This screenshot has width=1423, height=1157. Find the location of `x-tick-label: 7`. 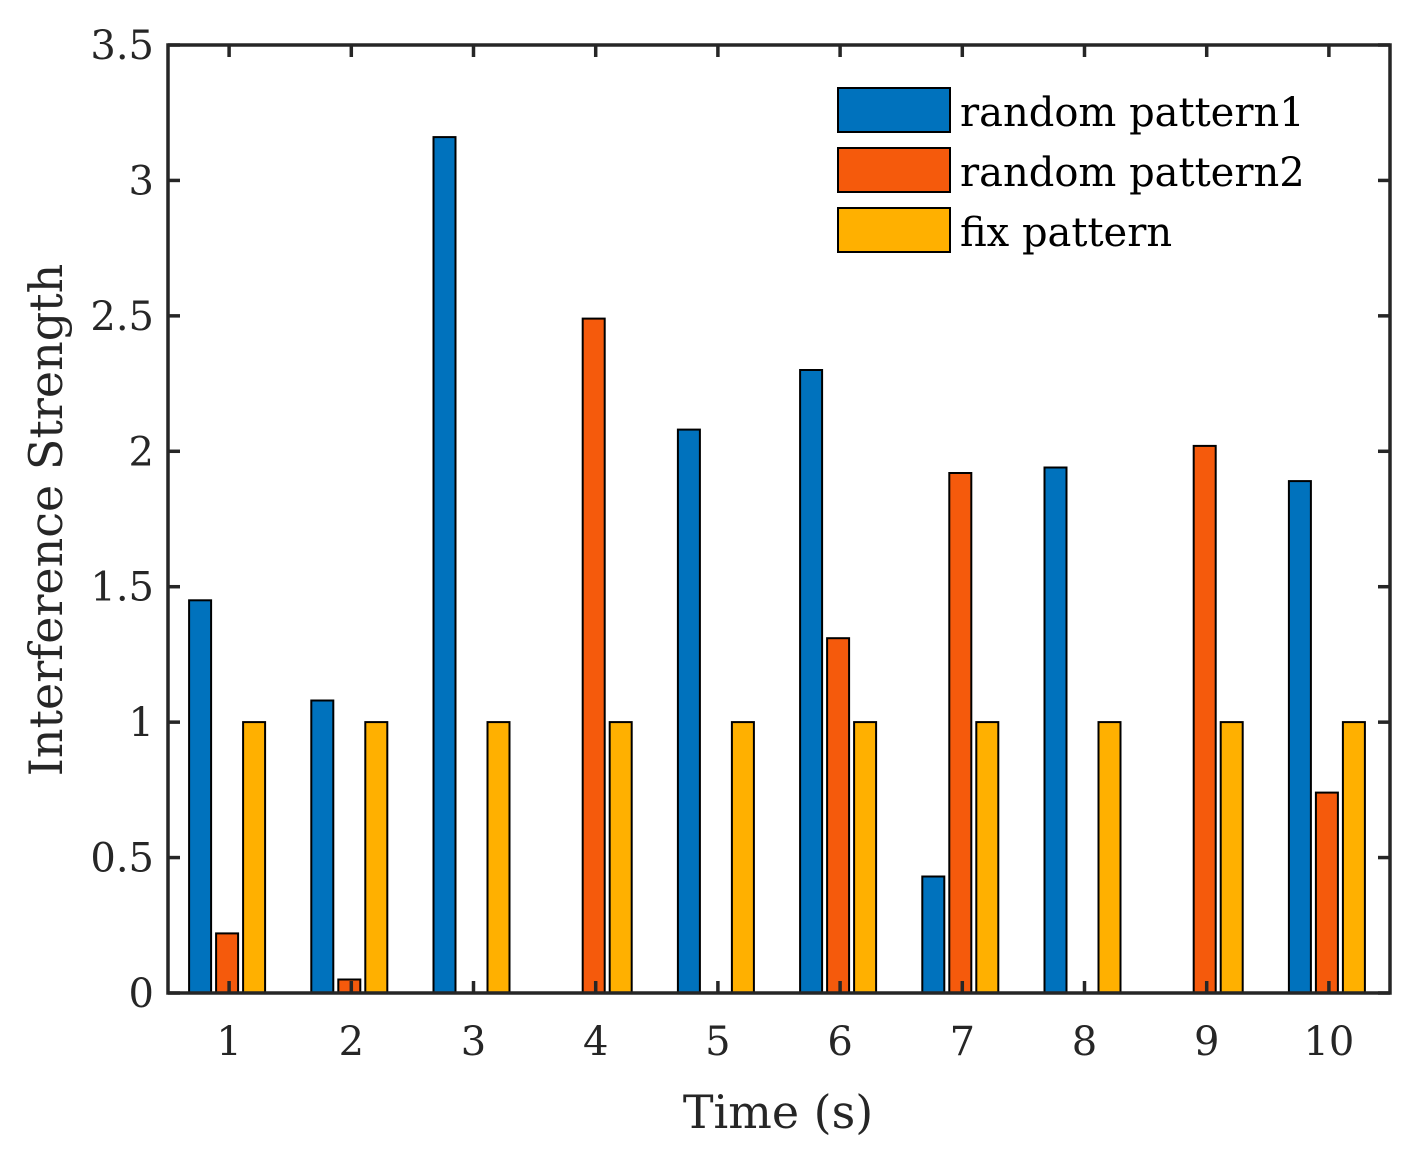

x-tick-label: 7 is located at coordinates (962, 1042).